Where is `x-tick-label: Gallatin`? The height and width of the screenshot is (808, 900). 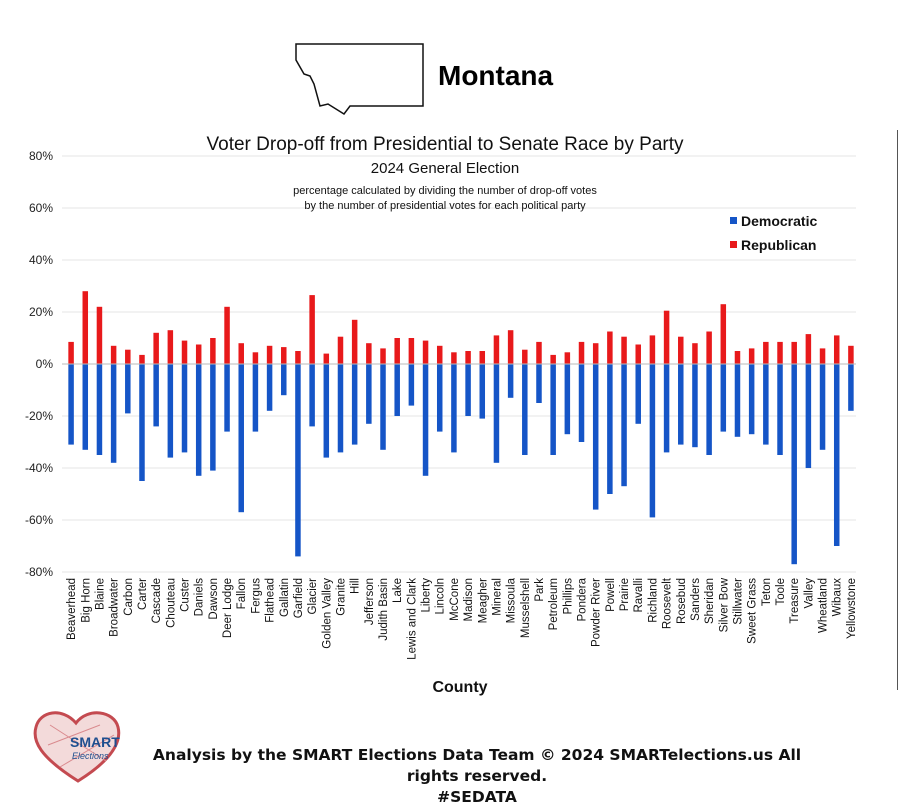
x-tick-label: Gallatin is located at coordinates (285, 597).